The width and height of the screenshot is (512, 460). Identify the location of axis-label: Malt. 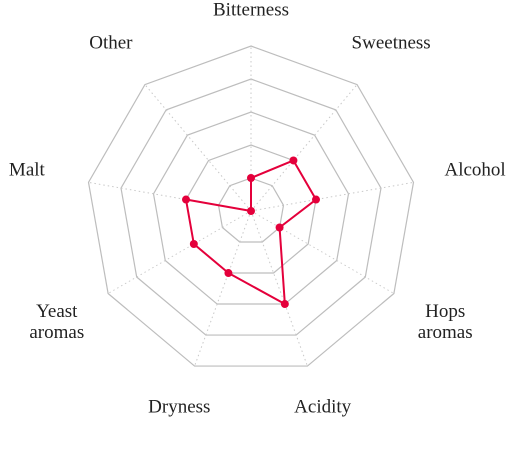
(26, 171).